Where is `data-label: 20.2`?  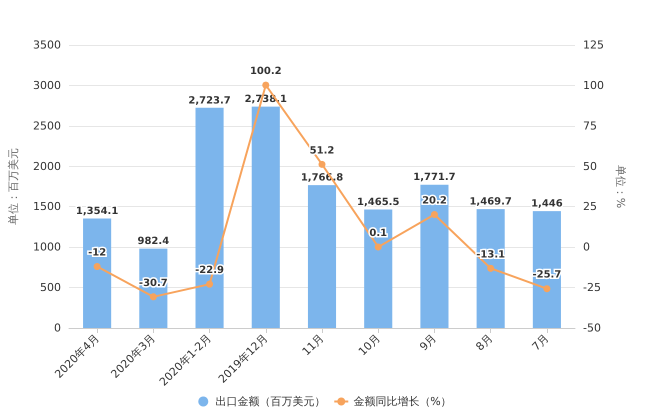
data-label: 20.2 is located at coordinates (434, 200).